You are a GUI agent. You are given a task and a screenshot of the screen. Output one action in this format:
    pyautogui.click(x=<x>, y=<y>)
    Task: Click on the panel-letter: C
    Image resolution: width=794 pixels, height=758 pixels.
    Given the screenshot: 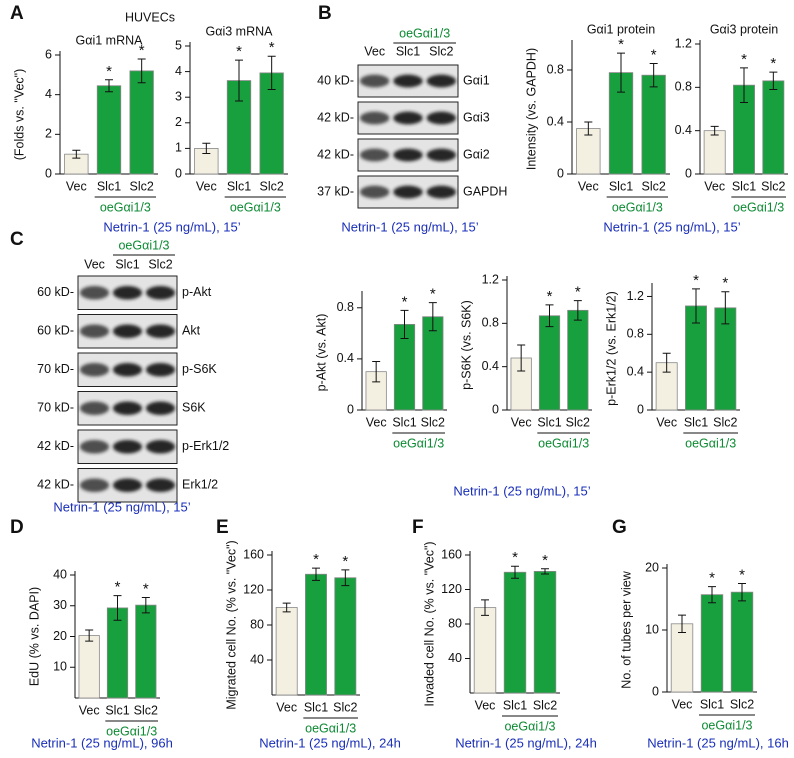 What is the action you would take?
    pyautogui.click(x=17, y=239)
    